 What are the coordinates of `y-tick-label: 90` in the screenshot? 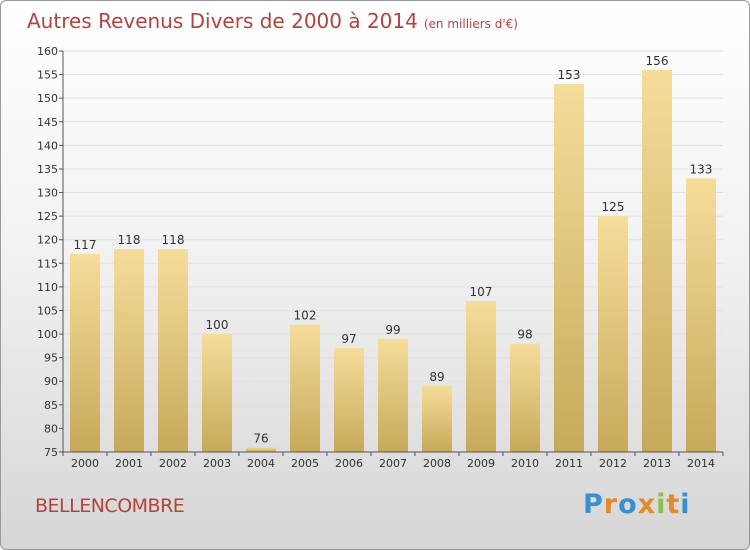 It's located at (51, 381).